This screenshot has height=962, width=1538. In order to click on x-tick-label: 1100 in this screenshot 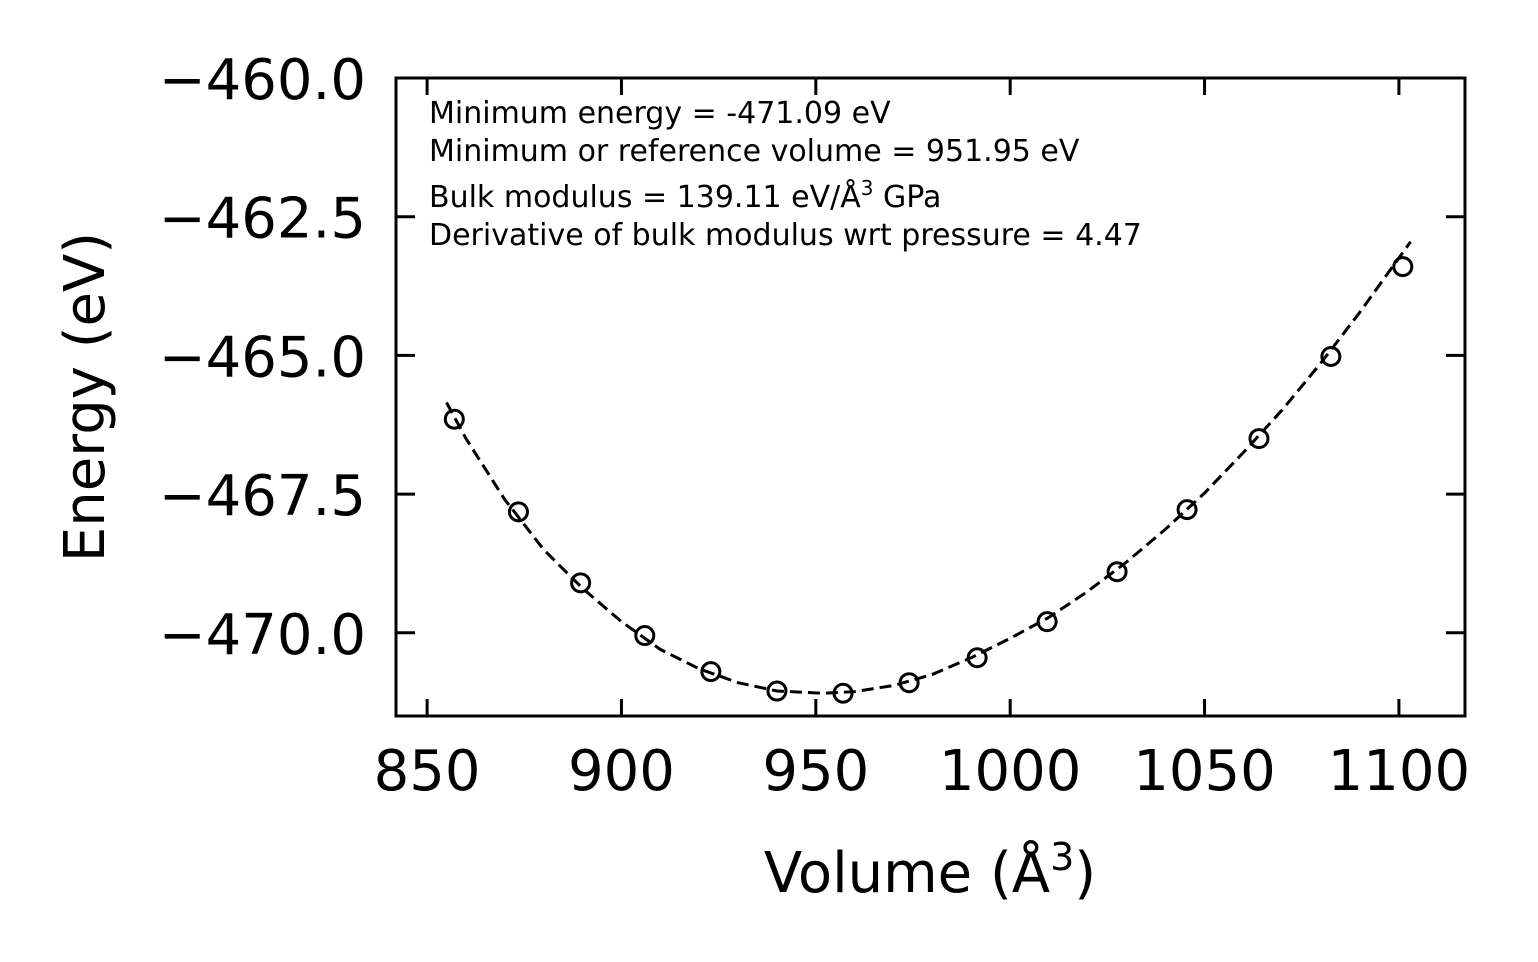, I will do `click(1399, 771)`.